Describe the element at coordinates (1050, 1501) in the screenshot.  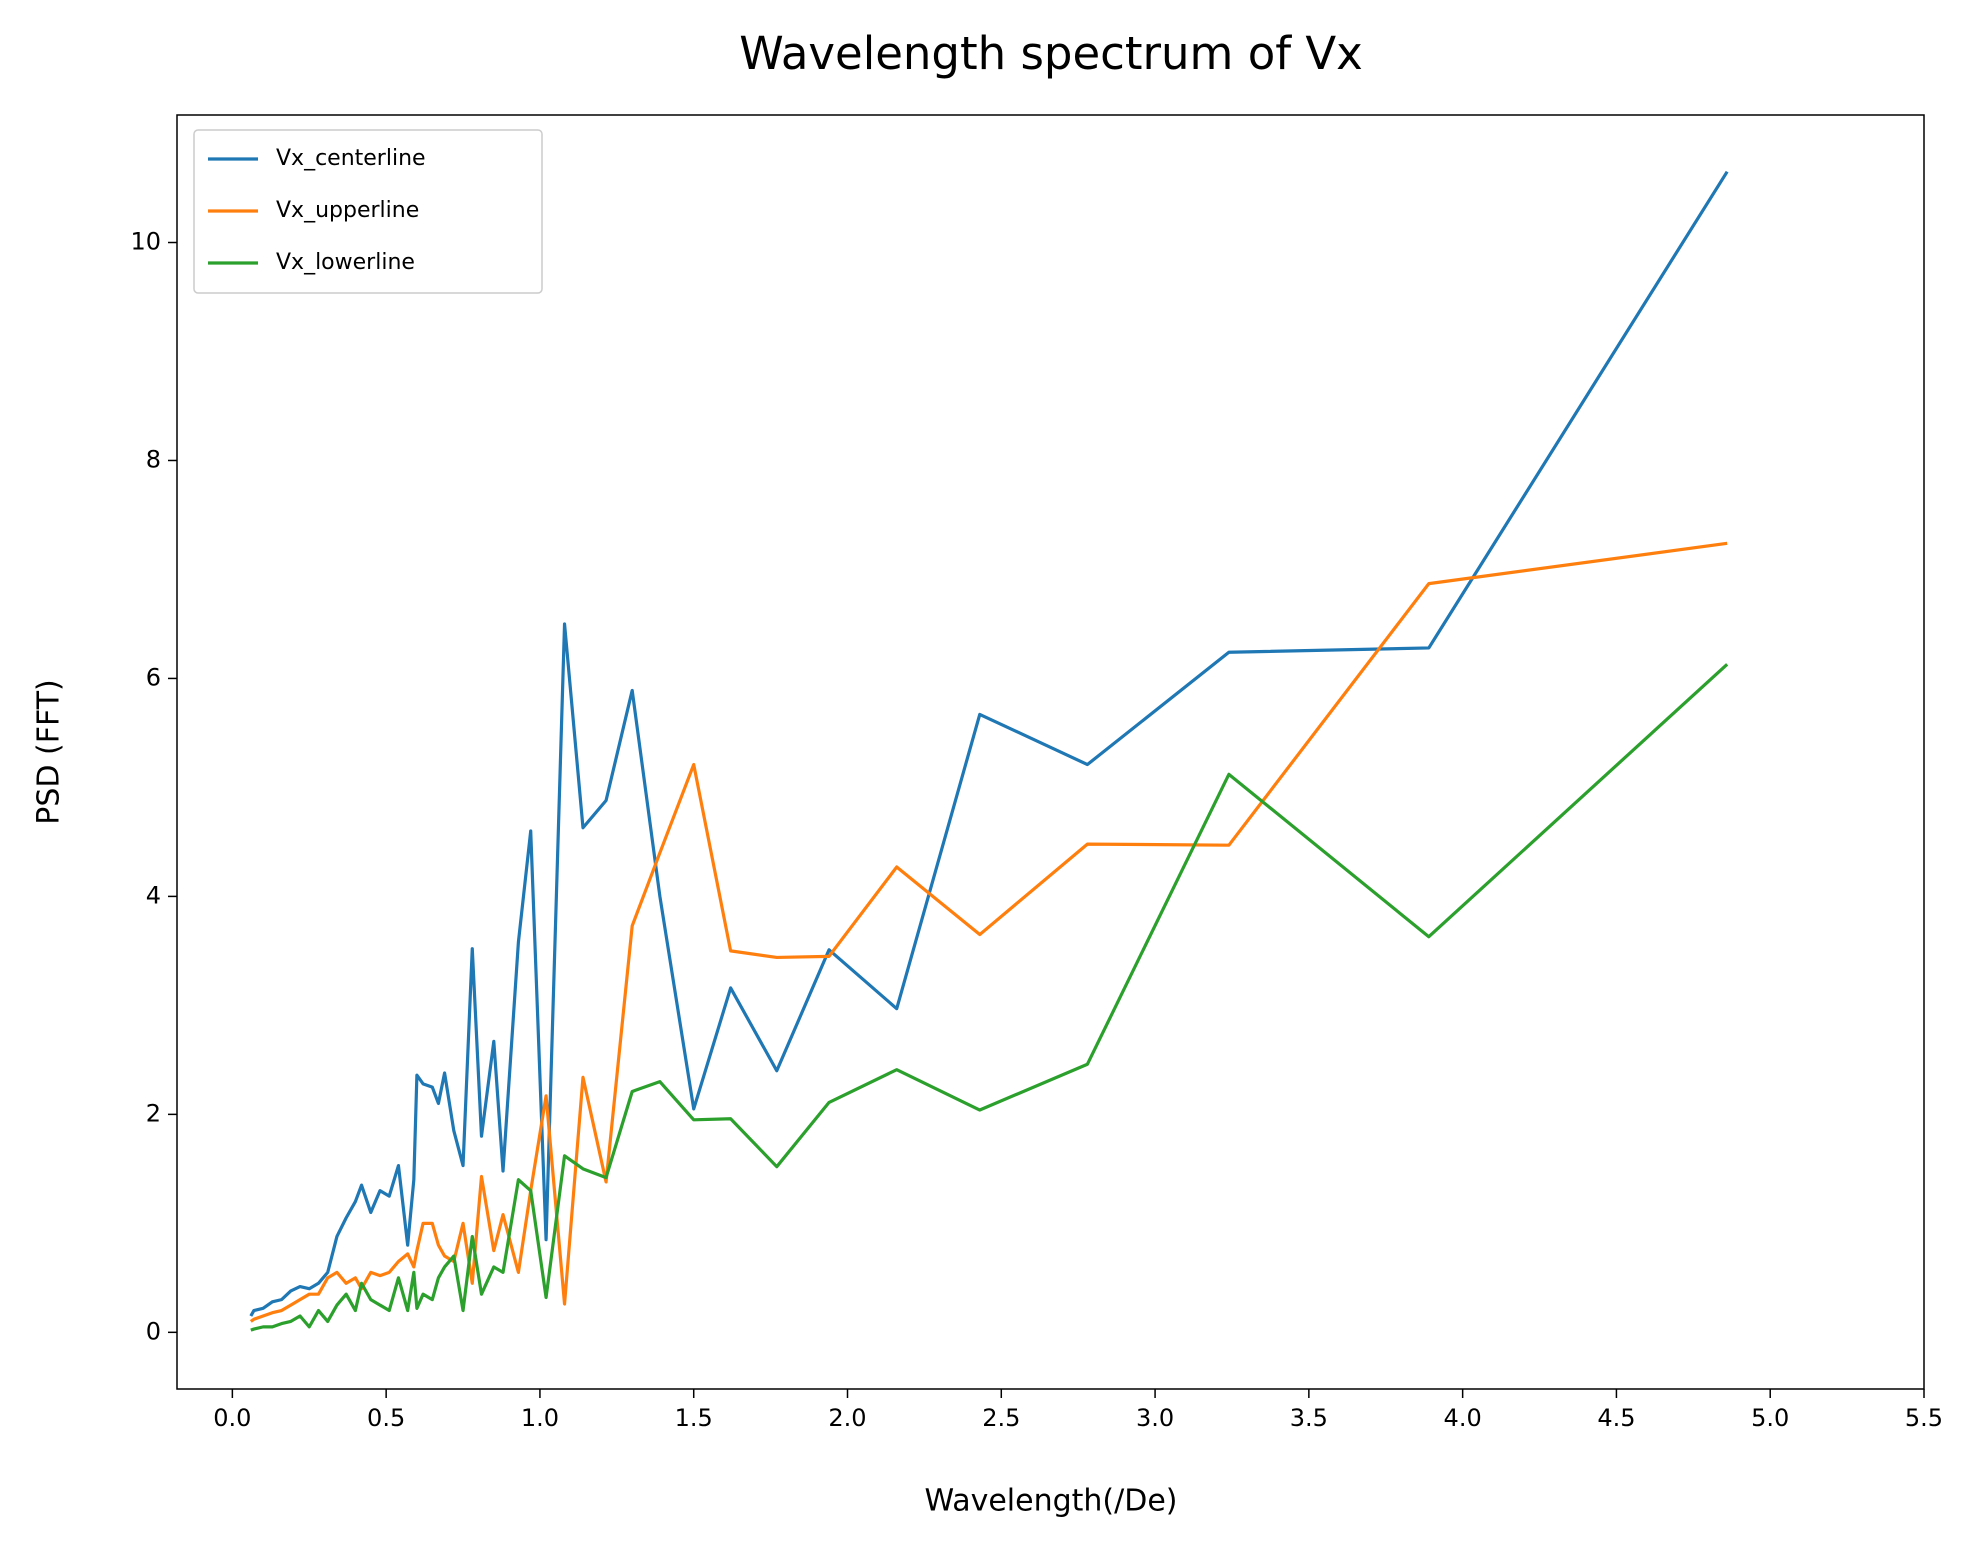
I see `x-axis-label: Wavelength(/De)` at that location.